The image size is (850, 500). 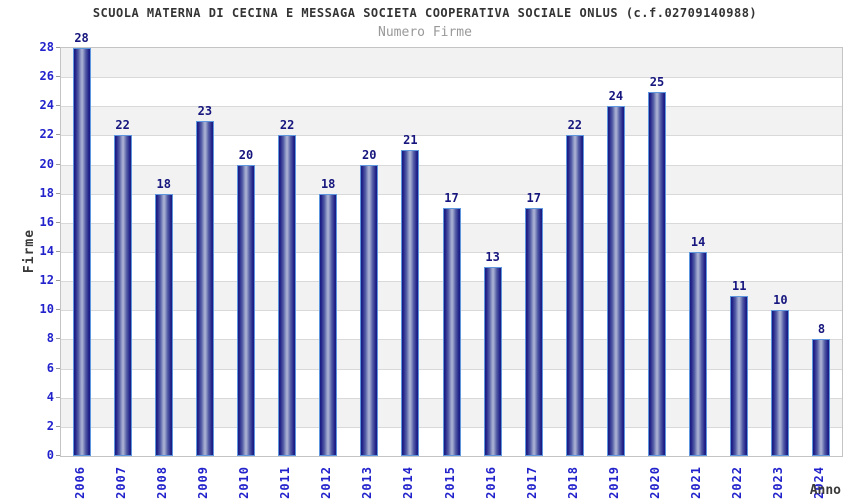 What do you see at coordinates (46, 105) in the screenshot?
I see `y-tick-label: 24` at bounding box center [46, 105].